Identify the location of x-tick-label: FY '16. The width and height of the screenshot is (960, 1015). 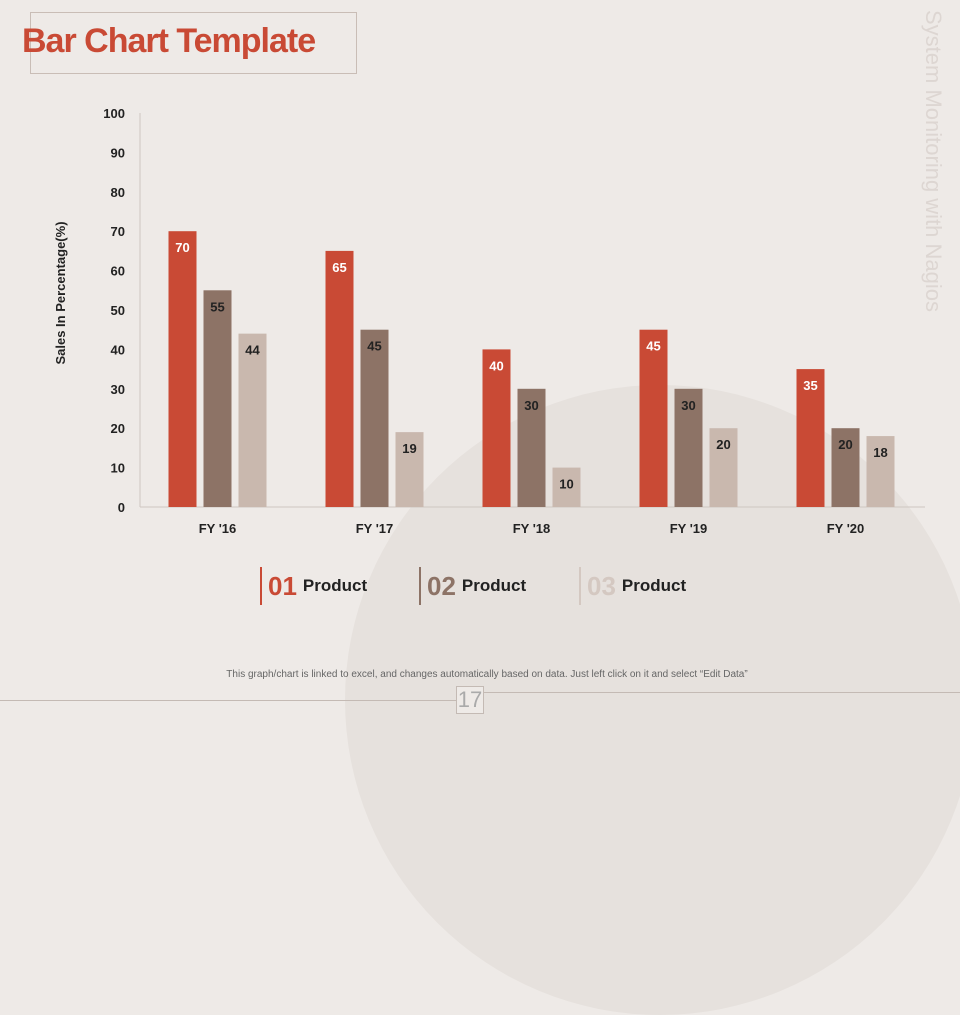
(218, 528).